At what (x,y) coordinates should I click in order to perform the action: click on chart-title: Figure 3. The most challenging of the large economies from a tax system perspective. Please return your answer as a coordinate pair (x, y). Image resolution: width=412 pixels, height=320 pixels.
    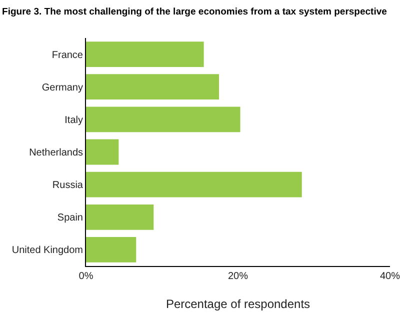
    Looking at the image, I should click on (194, 12).